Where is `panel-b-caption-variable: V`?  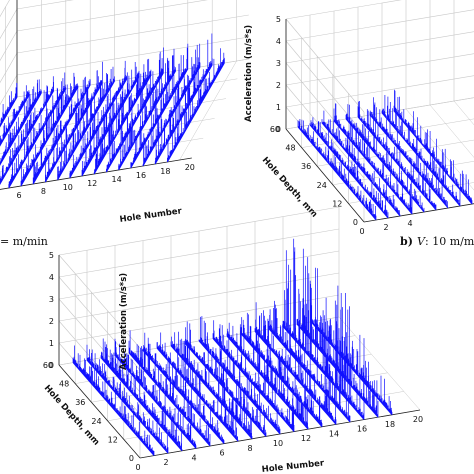
panel-b-caption-variable: V is located at coordinates (421, 241).